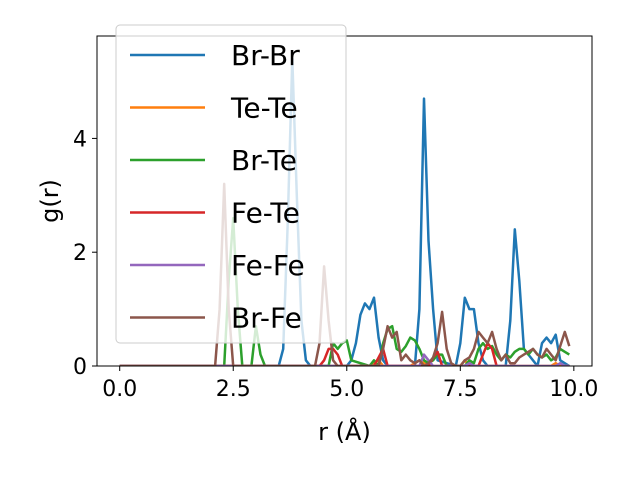 The image size is (640, 485). What do you see at coordinates (460, 389) in the screenshot?
I see `x-tick-label: 7.5` at bounding box center [460, 389].